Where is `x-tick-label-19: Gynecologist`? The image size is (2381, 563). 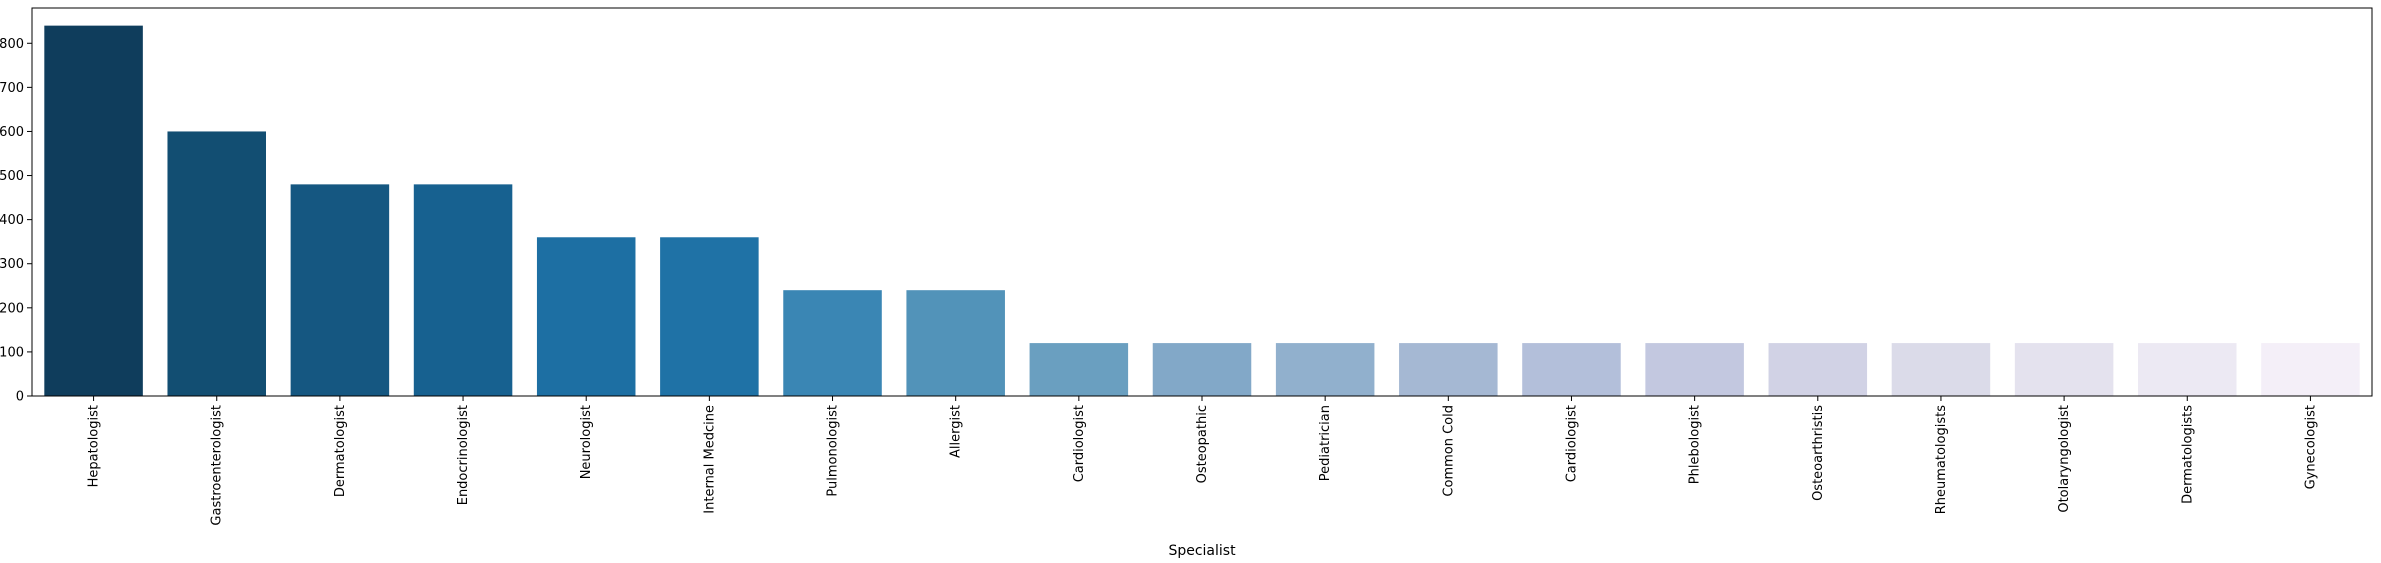
x-tick-label-19: Gynecologist is located at coordinates (2310, 447).